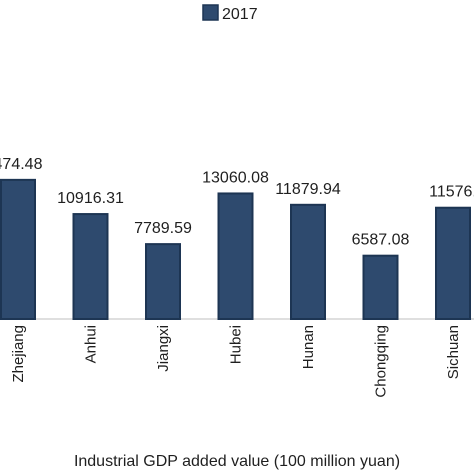  Describe the element at coordinates (308, 189) in the screenshot. I see `data-label-hunan: 11879.94` at that location.